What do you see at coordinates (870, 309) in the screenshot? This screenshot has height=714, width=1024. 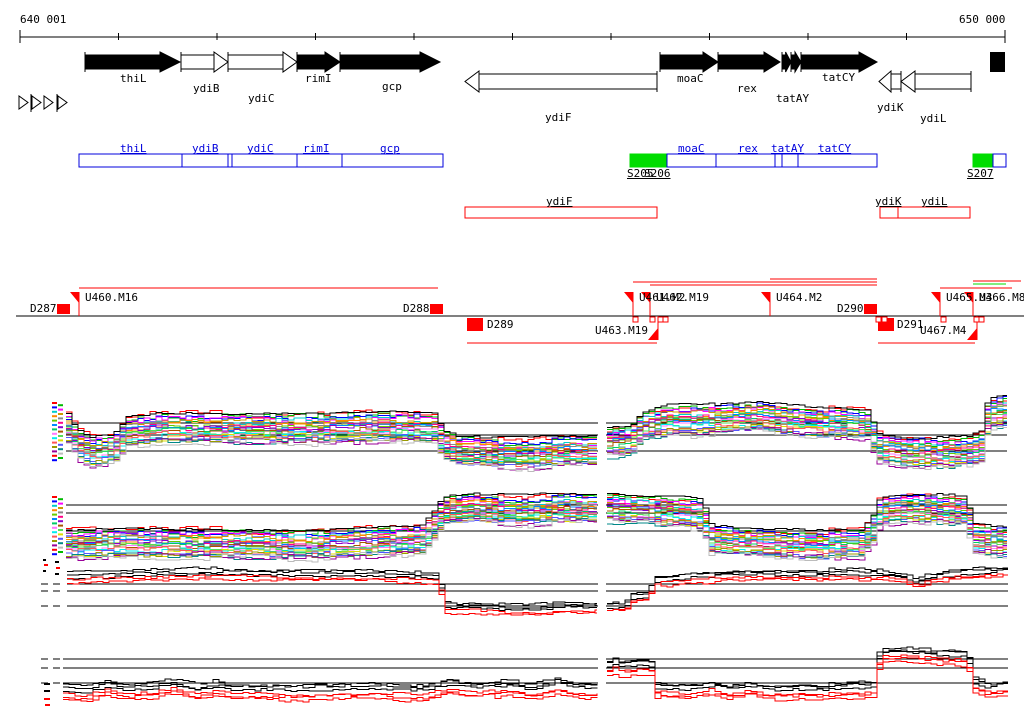 I see `probe-marker-D290` at bounding box center [870, 309].